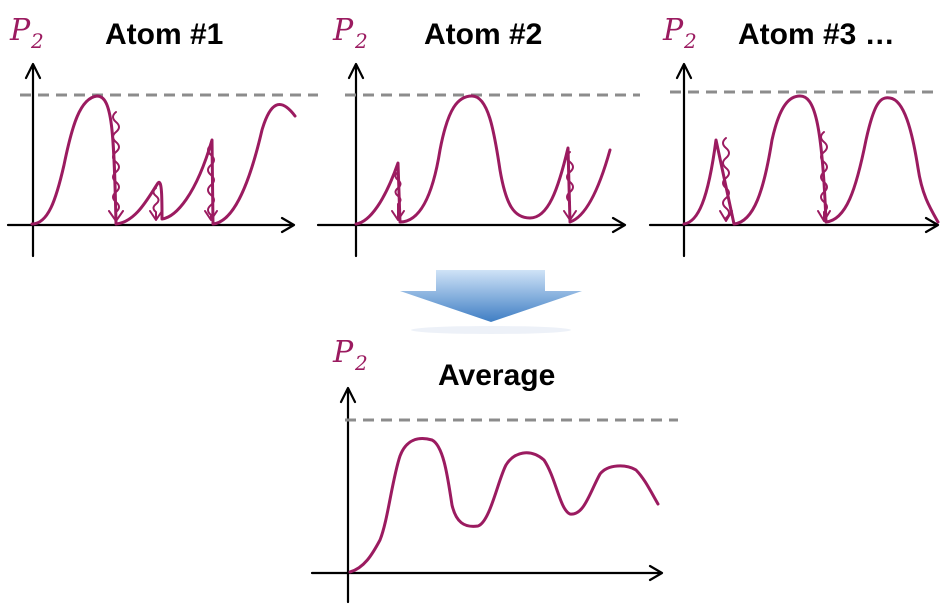 The width and height of the screenshot is (941, 606). Describe the element at coordinates (483, 34) in the screenshot. I see `panel-title: Atom #2` at that location.